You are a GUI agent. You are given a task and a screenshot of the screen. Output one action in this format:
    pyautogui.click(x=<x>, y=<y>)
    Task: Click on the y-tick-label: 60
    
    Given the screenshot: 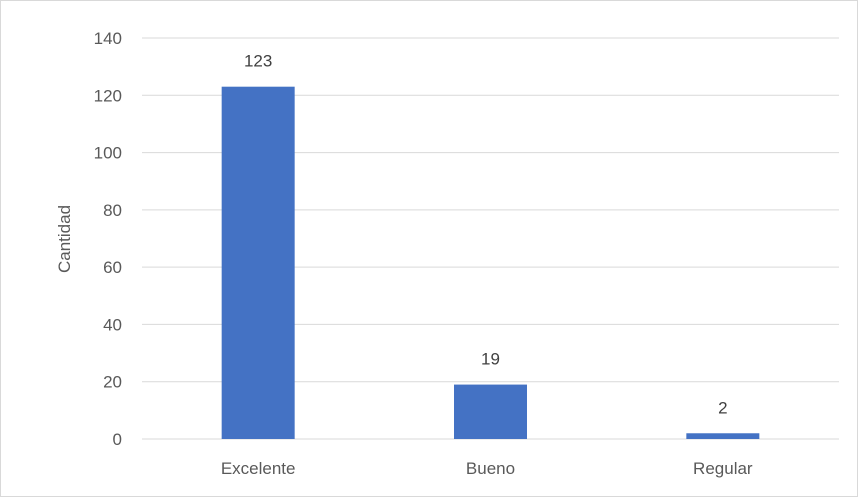 What is the action you would take?
    pyautogui.click(x=112, y=267)
    